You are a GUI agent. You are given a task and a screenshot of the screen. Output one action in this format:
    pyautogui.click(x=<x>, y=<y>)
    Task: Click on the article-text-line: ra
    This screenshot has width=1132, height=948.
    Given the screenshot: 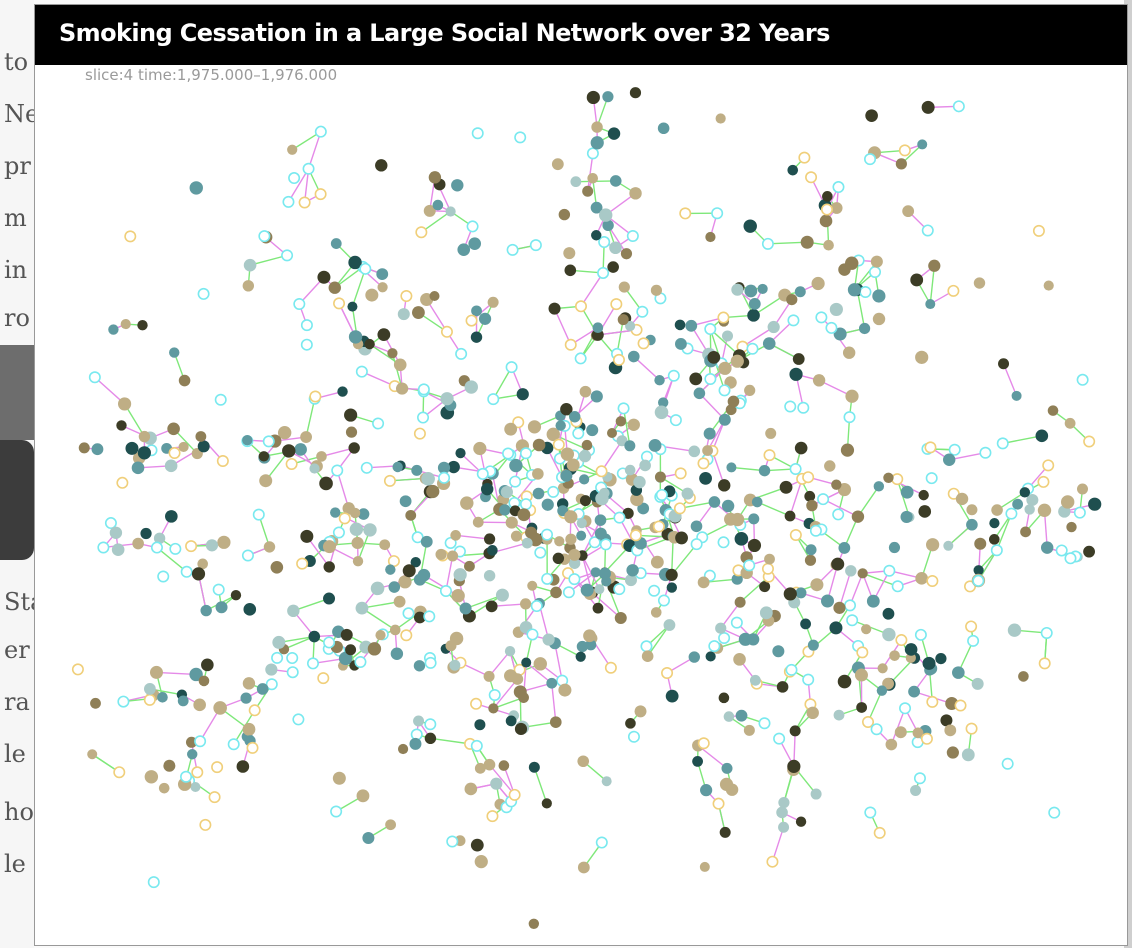 What is the action you would take?
    pyautogui.click(x=17, y=702)
    